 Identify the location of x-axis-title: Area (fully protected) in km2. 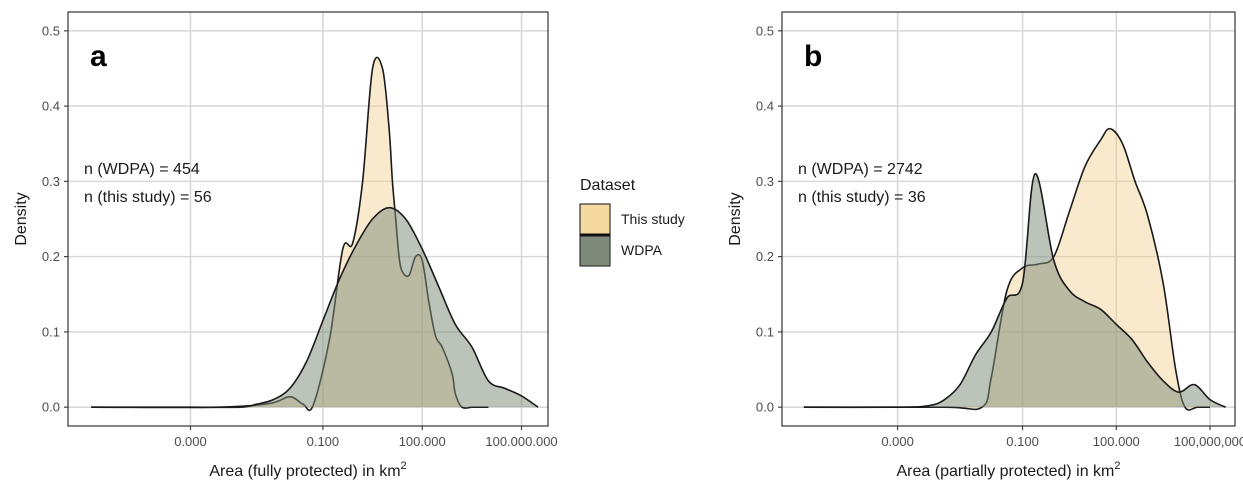
(307, 470).